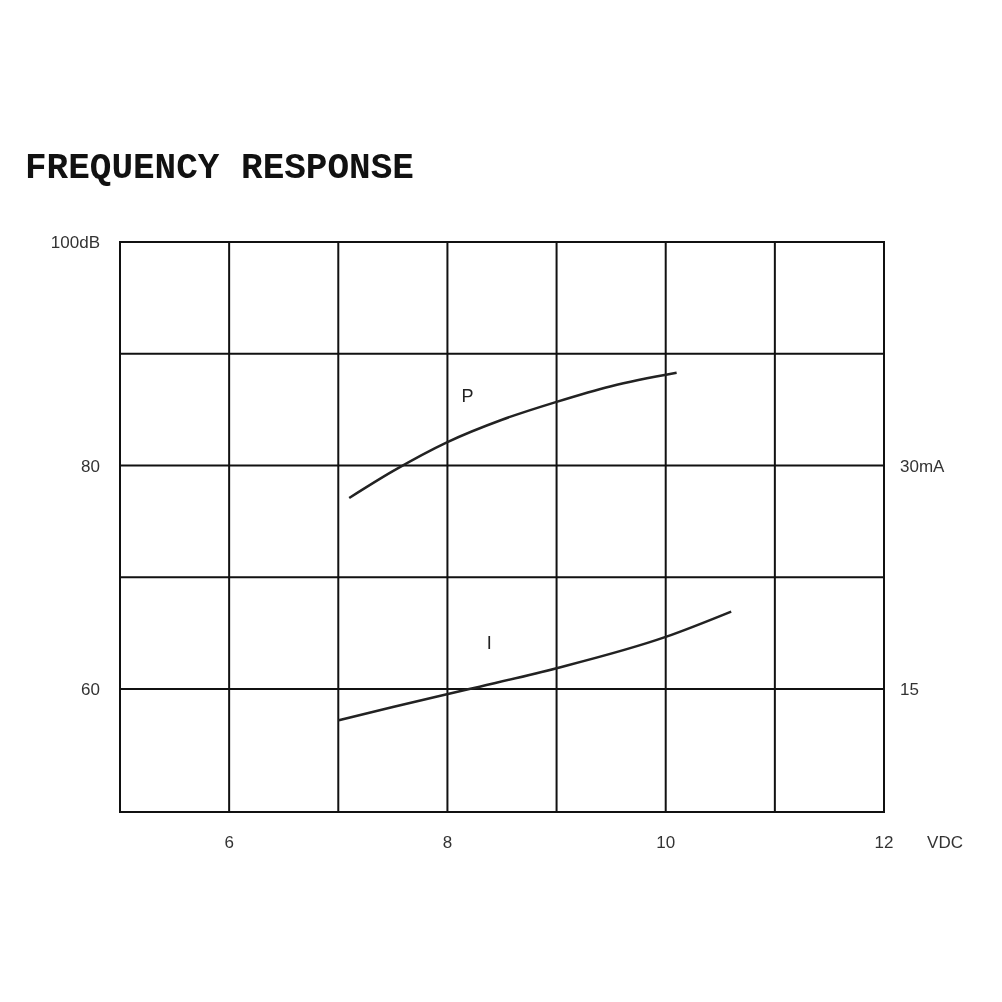  What do you see at coordinates (489, 643) in the screenshot?
I see `series-label: I` at bounding box center [489, 643].